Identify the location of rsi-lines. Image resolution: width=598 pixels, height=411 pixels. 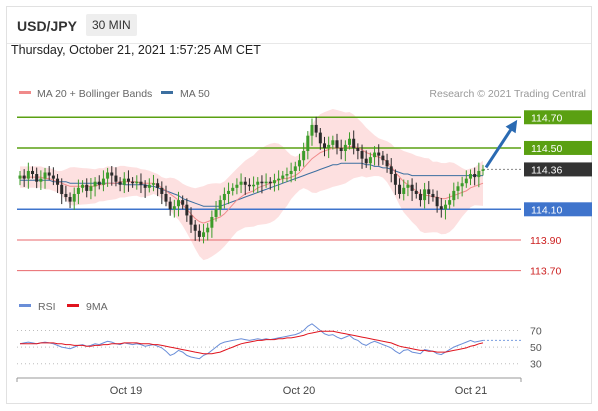
(270, 341).